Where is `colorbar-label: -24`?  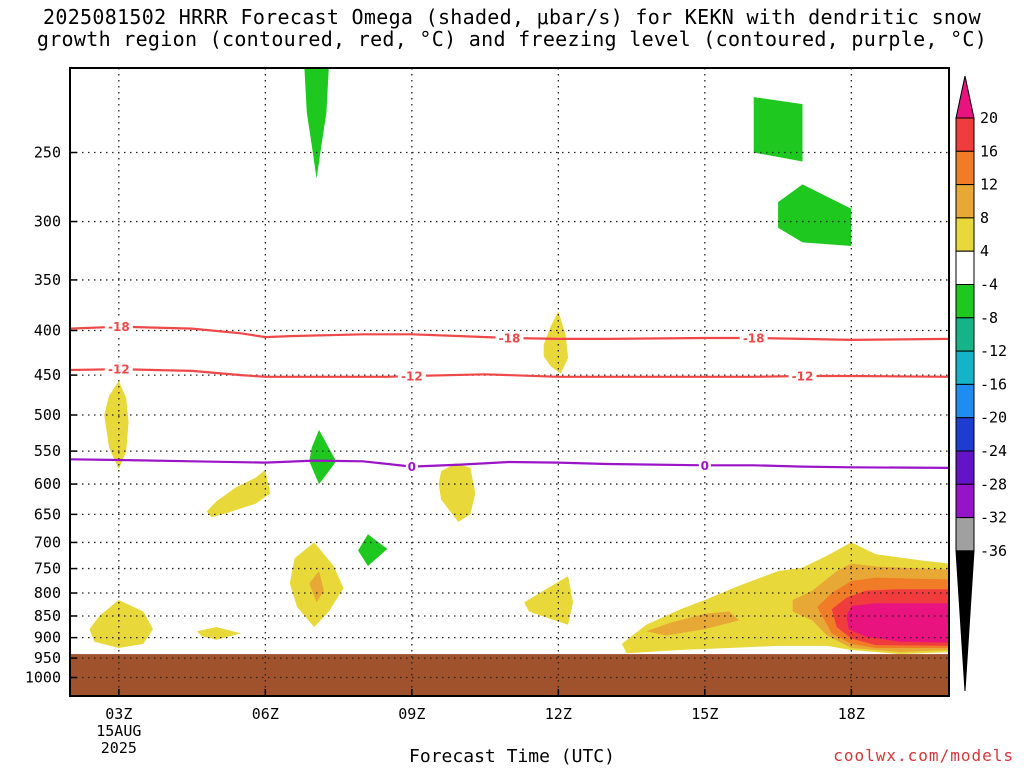
colorbar-label: -24 is located at coordinates (993, 451).